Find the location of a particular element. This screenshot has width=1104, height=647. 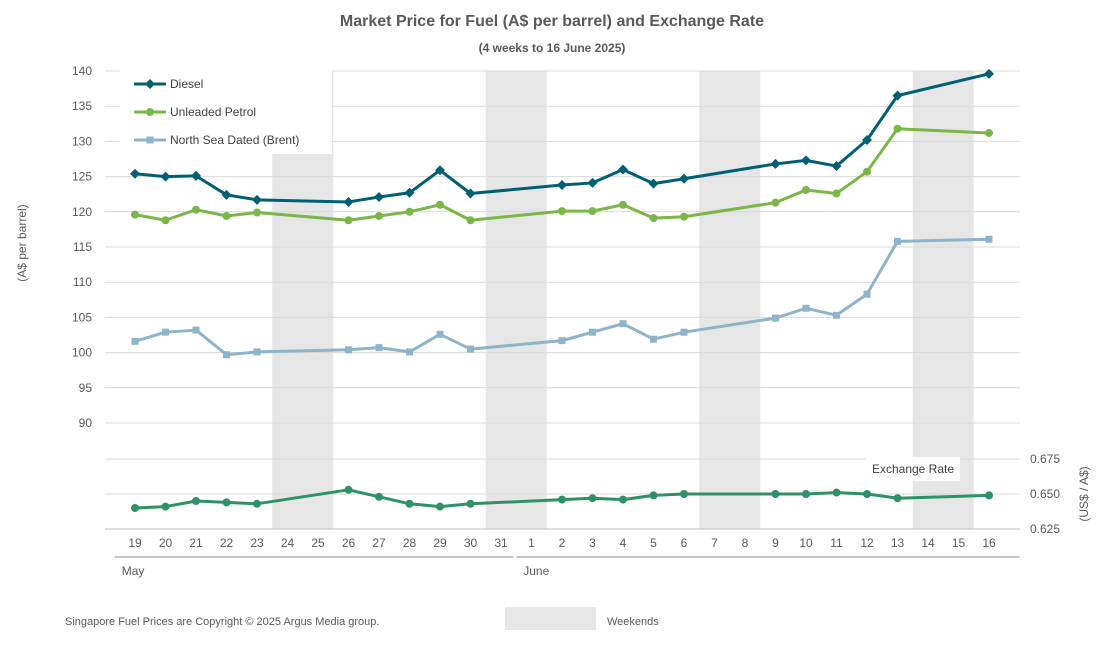

legend-label-unleaded-petrol: Unleaded Petrol is located at coordinates (213, 112).